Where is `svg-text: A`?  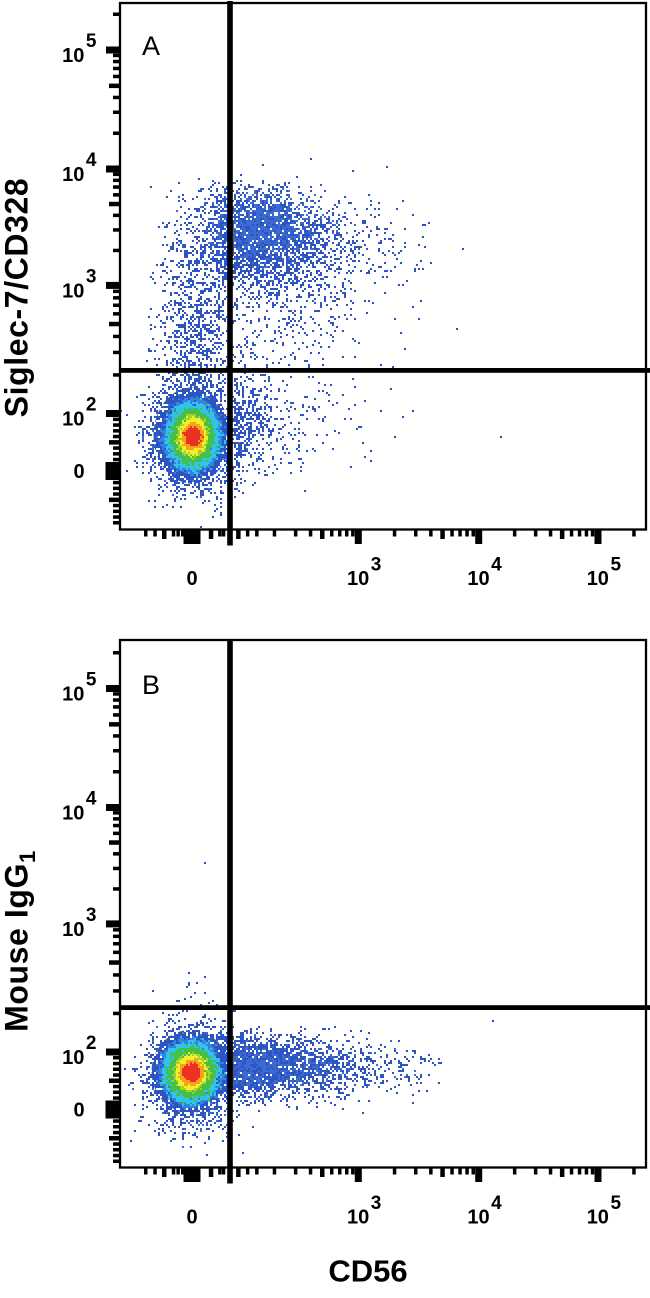
svg-text: A is located at coordinates (151, 46).